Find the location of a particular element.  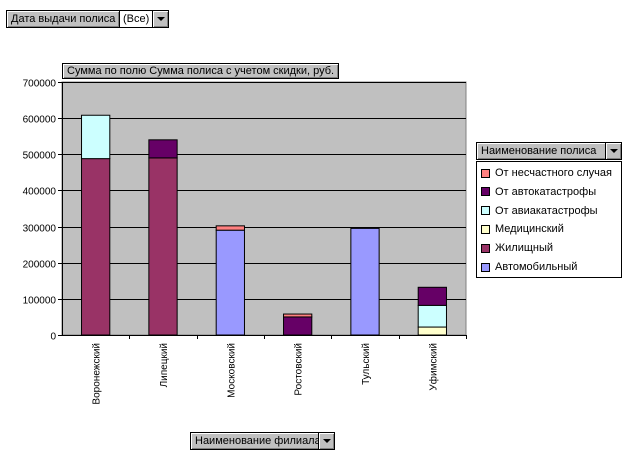

legend-label: Автомобильный is located at coordinates (536, 267).